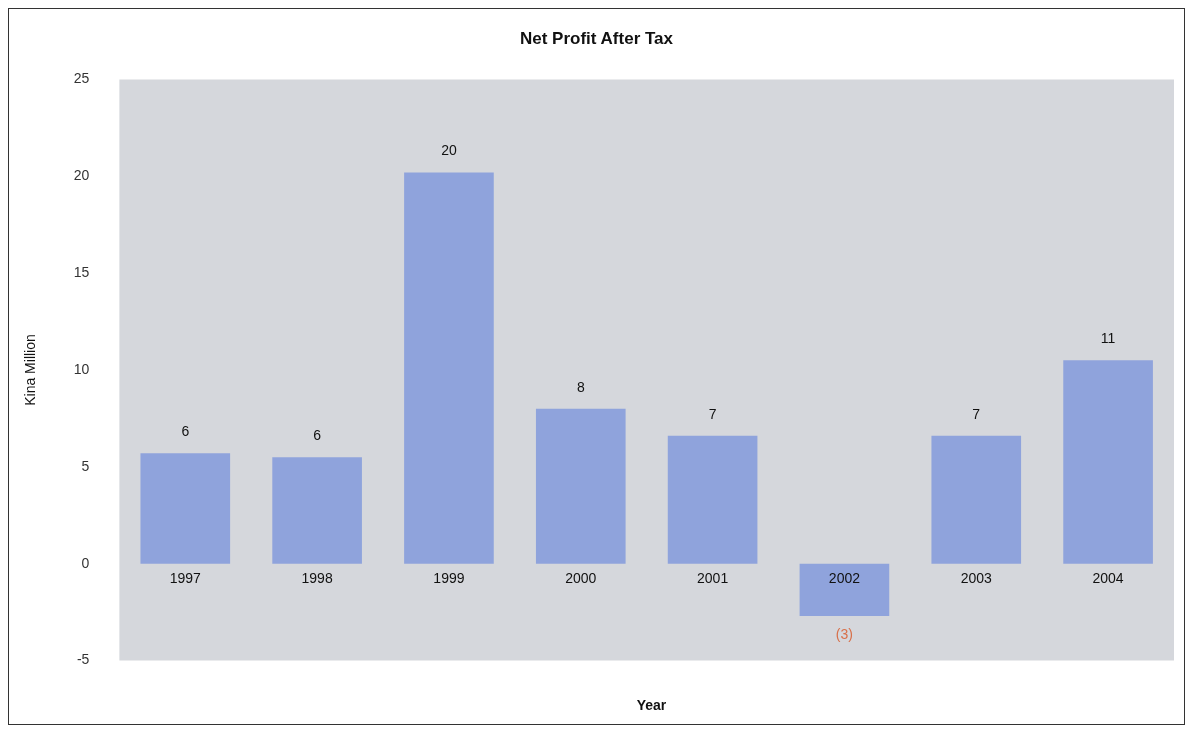 The image size is (1195, 735). Describe the element at coordinates (1108, 338) in the screenshot. I see `data-label: 11` at that location.